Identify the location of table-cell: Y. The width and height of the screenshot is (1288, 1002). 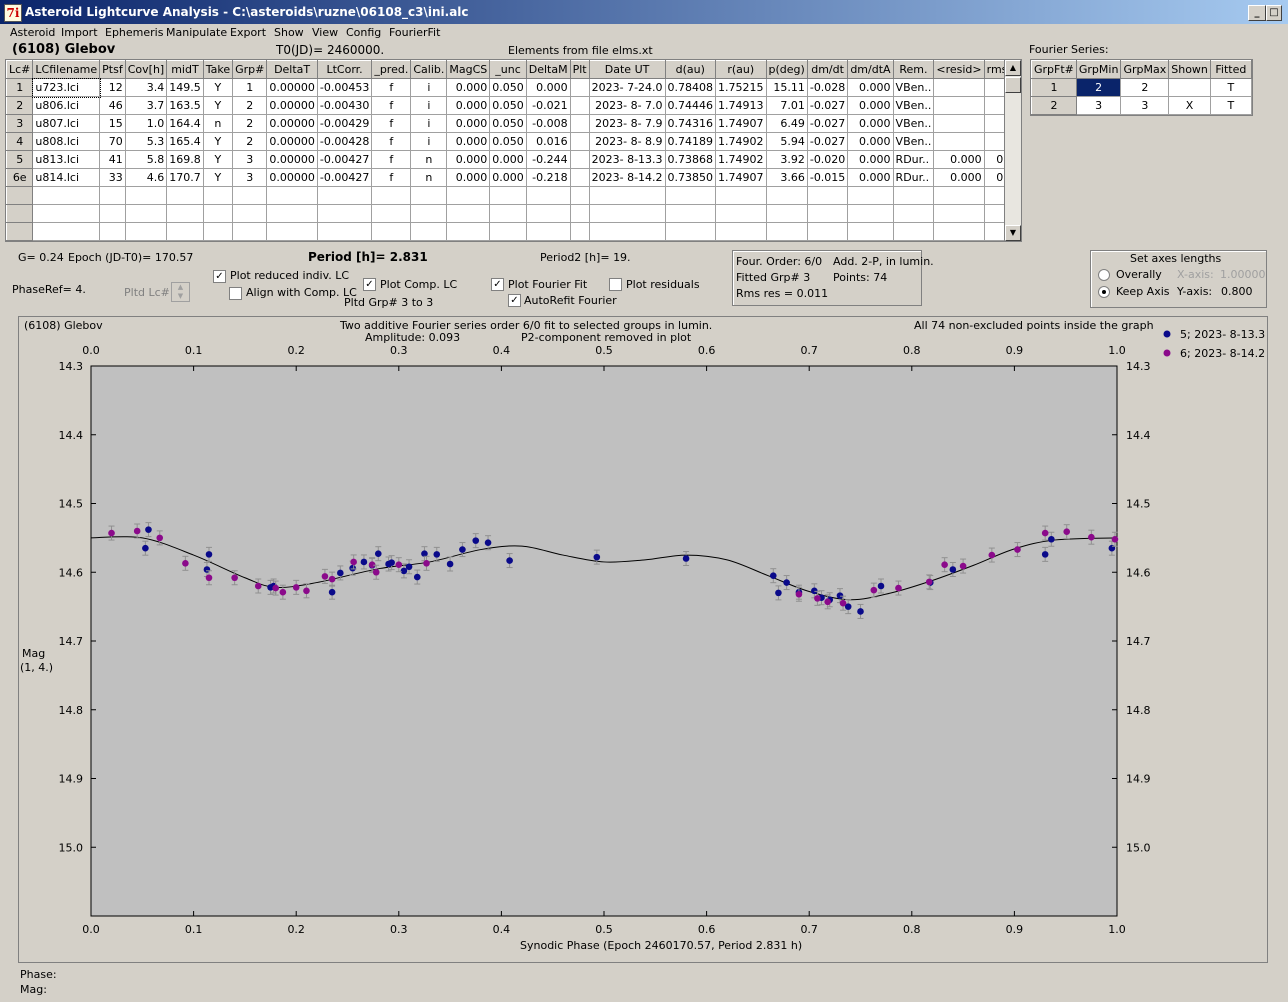
(218, 87).